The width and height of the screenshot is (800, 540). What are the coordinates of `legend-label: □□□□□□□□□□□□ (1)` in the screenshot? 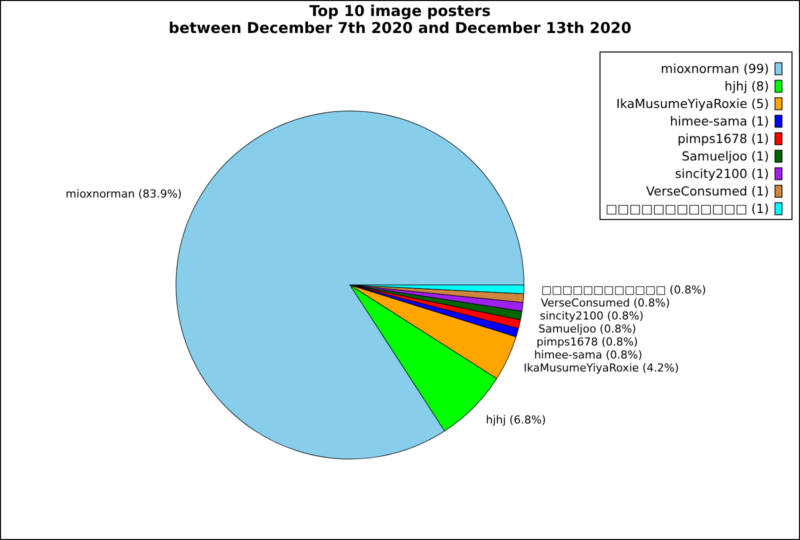 It's located at (687, 208).